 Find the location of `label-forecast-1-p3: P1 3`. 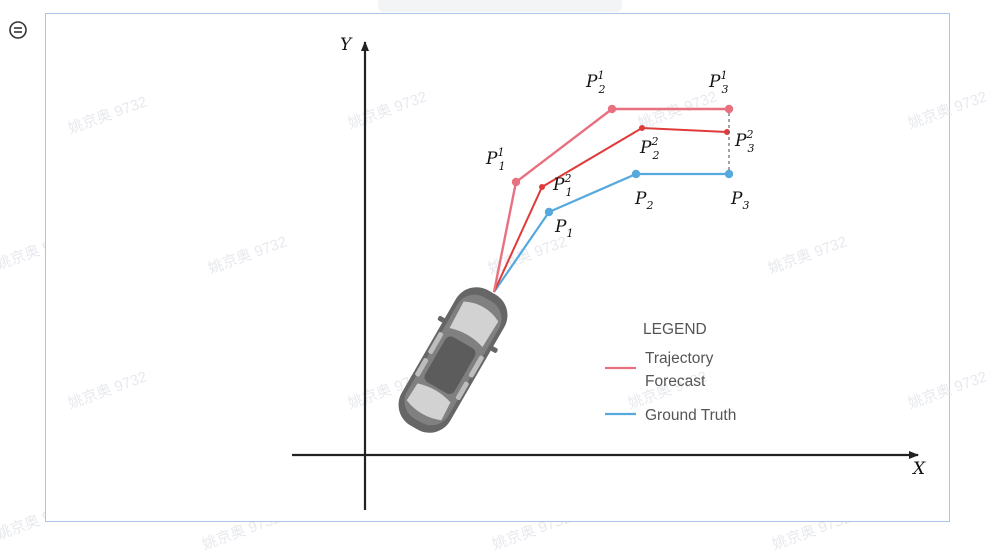

label-forecast-1-p3: P1 3 is located at coordinates (718, 82).